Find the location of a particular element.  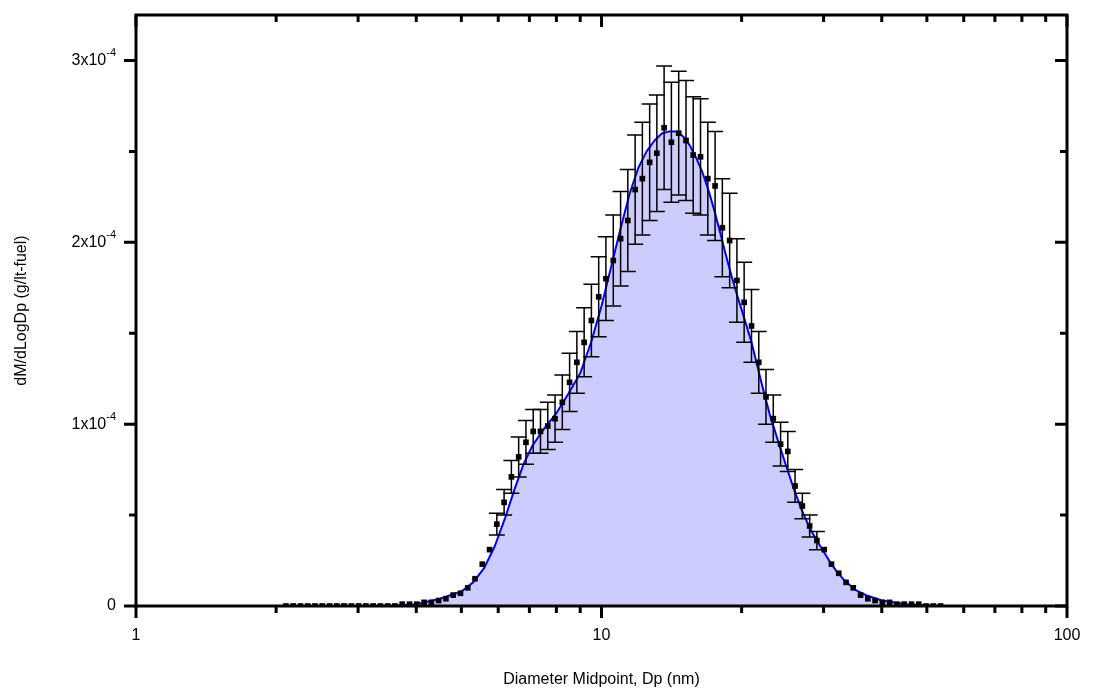

y-tick-label: 0 is located at coordinates (112, 605).